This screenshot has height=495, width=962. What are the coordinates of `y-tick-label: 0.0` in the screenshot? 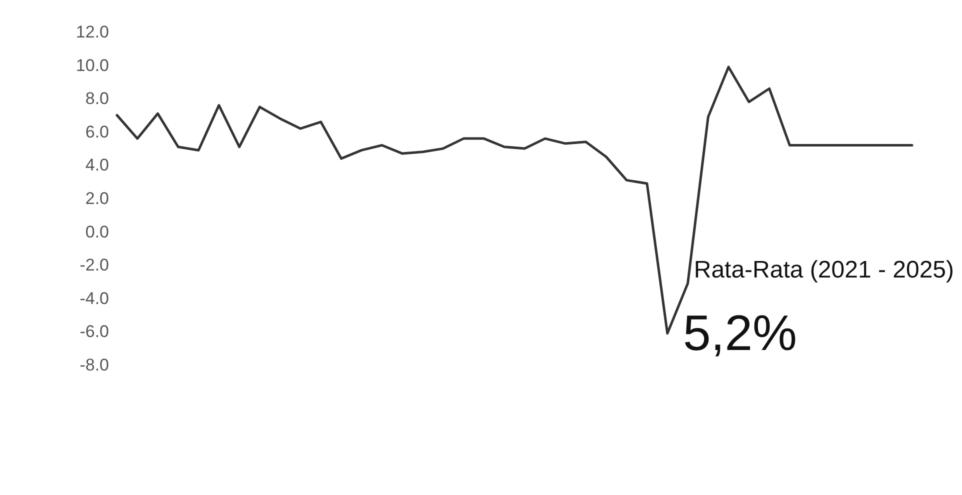 It's located at (97, 232).